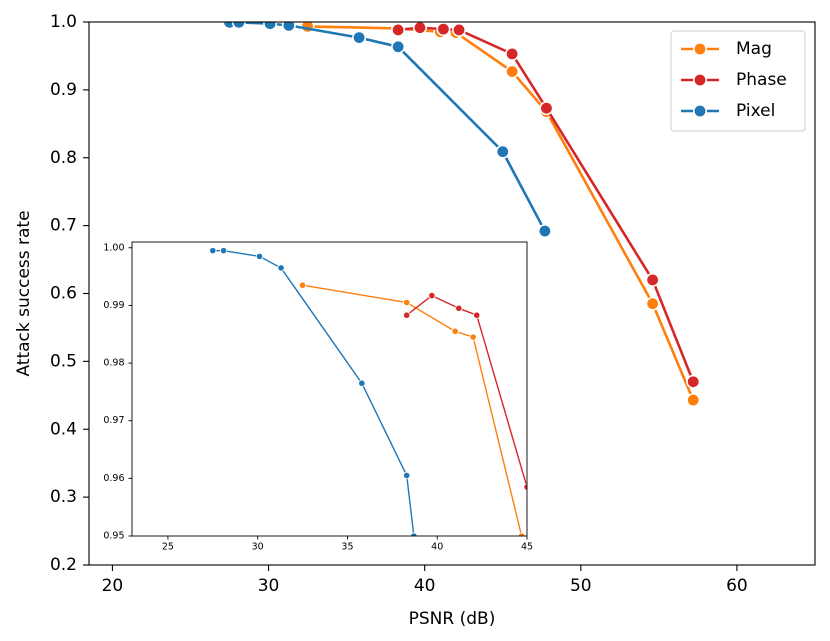 The width and height of the screenshot is (830, 641). What do you see at coordinates (581, 586) in the screenshot?
I see `main-x-tick-label: 50` at bounding box center [581, 586].